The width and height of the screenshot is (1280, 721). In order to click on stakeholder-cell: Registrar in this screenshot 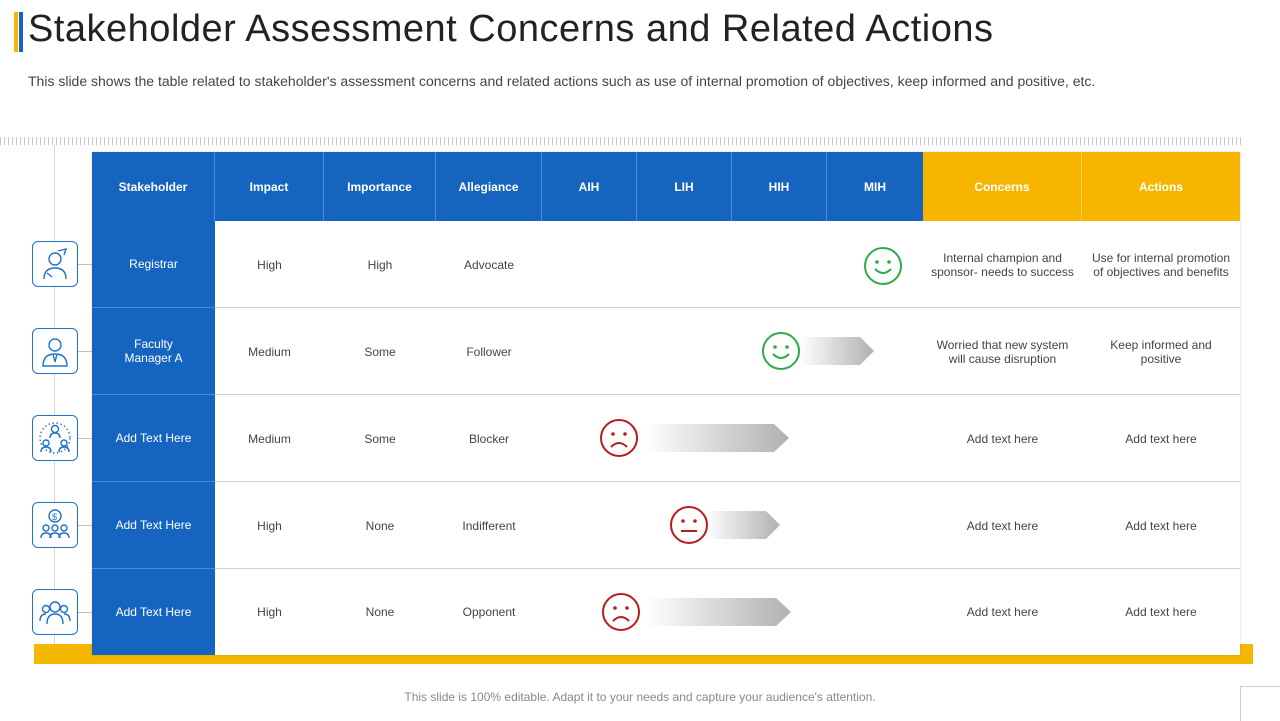, I will do `click(153, 264)`.